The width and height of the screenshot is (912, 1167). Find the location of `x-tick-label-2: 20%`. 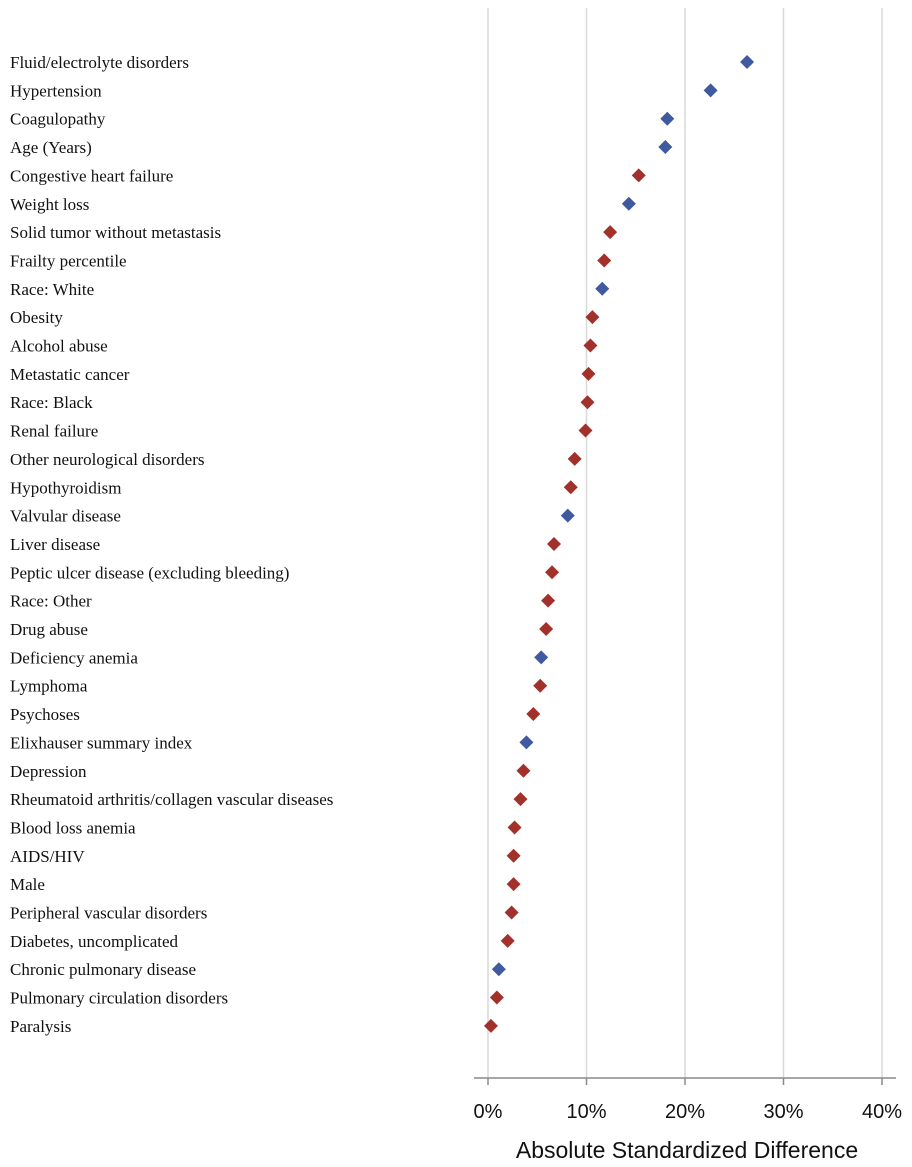

x-tick-label-2: 20% is located at coordinates (685, 1112).